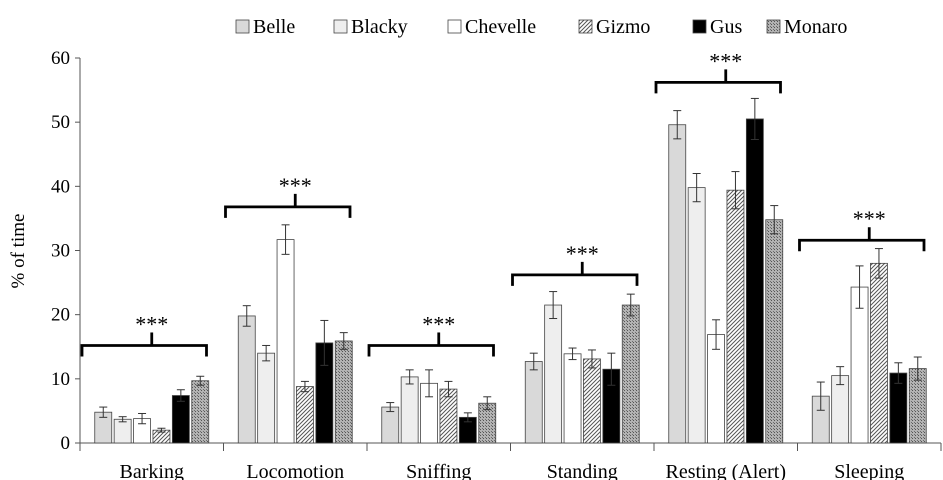  What do you see at coordinates (66, 443) in the screenshot?
I see `y-tick-label: 0` at bounding box center [66, 443].